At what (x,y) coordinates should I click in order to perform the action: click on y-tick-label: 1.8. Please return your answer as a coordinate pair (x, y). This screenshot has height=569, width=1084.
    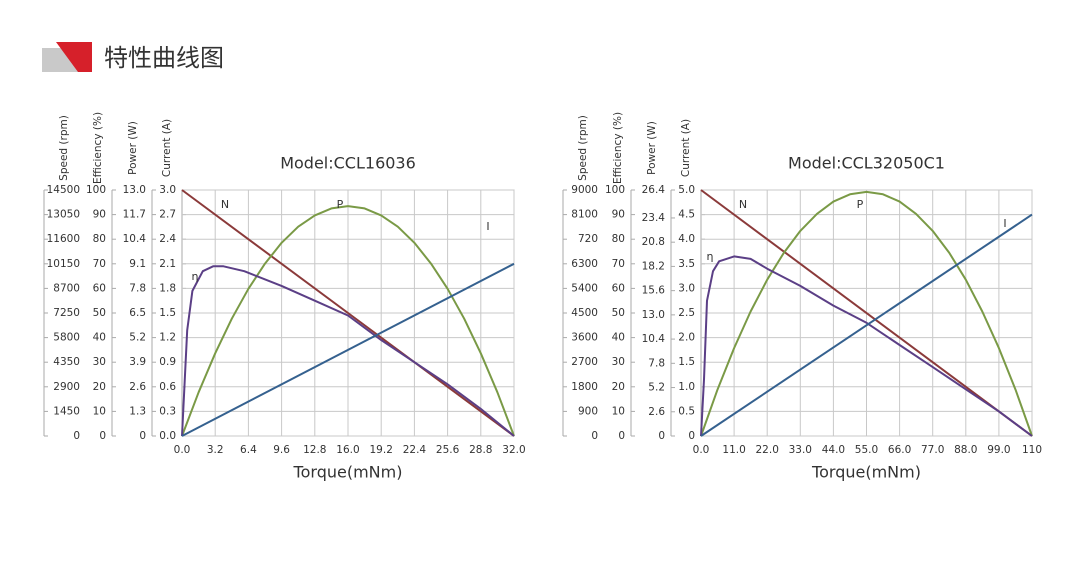
    Looking at the image, I should click on (167, 288).